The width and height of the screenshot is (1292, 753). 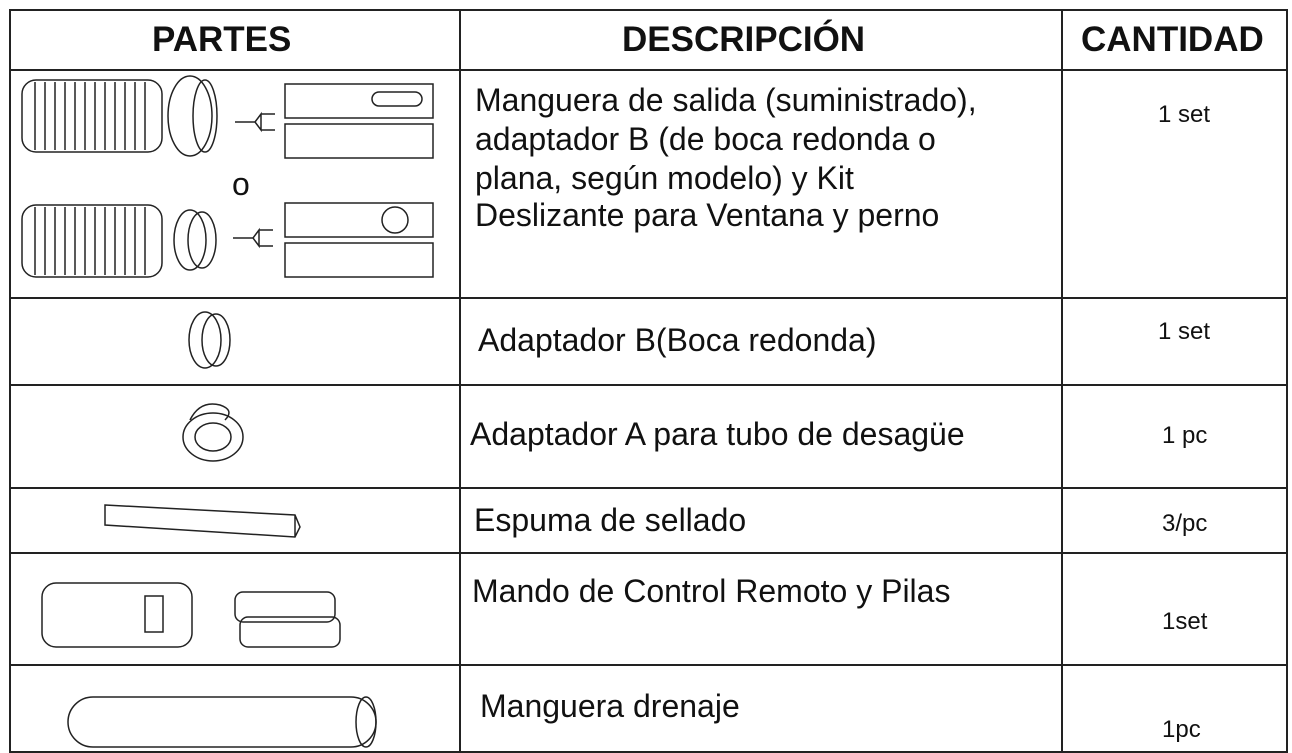 What do you see at coordinates (1185, 435) in the screenshot?
I see `quantity: 1 pc` at bounding box center [1185, 435].